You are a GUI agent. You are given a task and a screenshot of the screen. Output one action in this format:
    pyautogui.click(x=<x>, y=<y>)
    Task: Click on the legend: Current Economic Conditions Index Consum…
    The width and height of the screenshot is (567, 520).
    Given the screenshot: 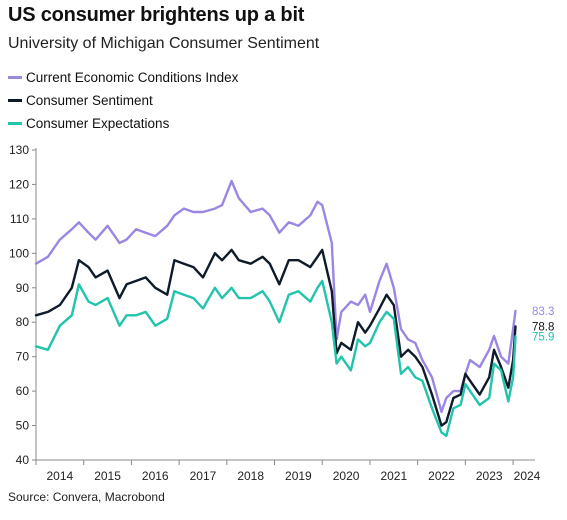 What is the action you would take?
    pyautogui.click(x=123, y=100)
    